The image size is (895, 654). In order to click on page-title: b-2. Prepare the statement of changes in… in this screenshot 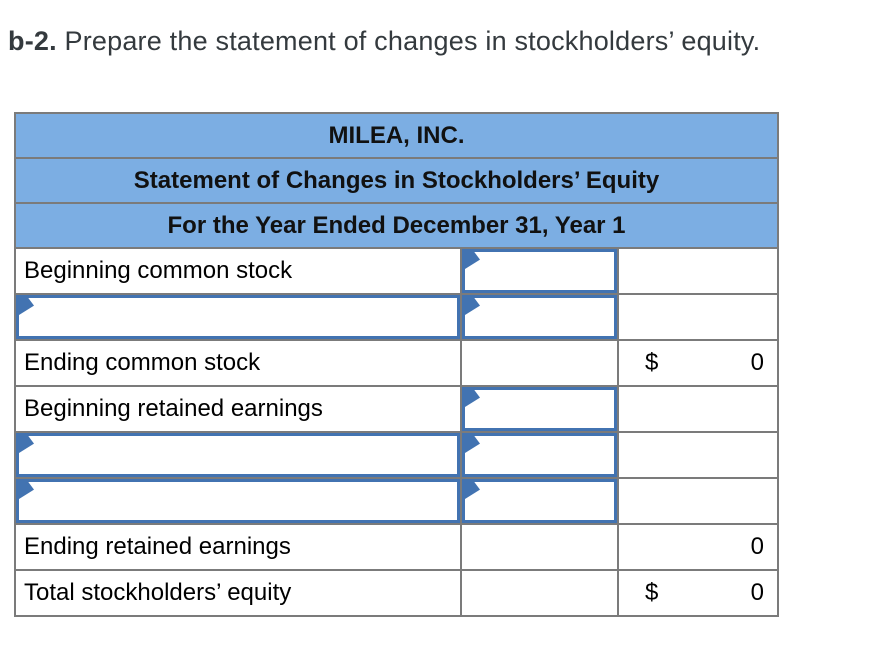, I will do `click(384, 41)`.